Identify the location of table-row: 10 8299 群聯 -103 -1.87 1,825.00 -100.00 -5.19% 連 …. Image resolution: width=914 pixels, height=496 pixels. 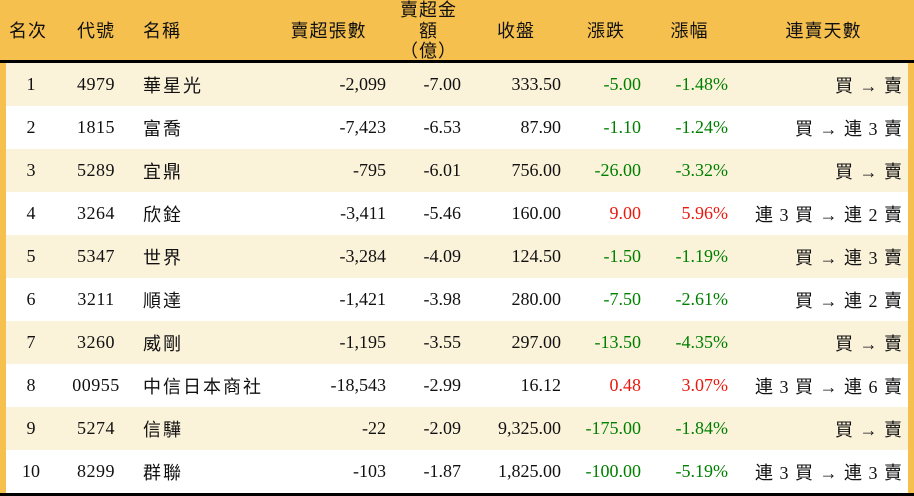
(457, 471).